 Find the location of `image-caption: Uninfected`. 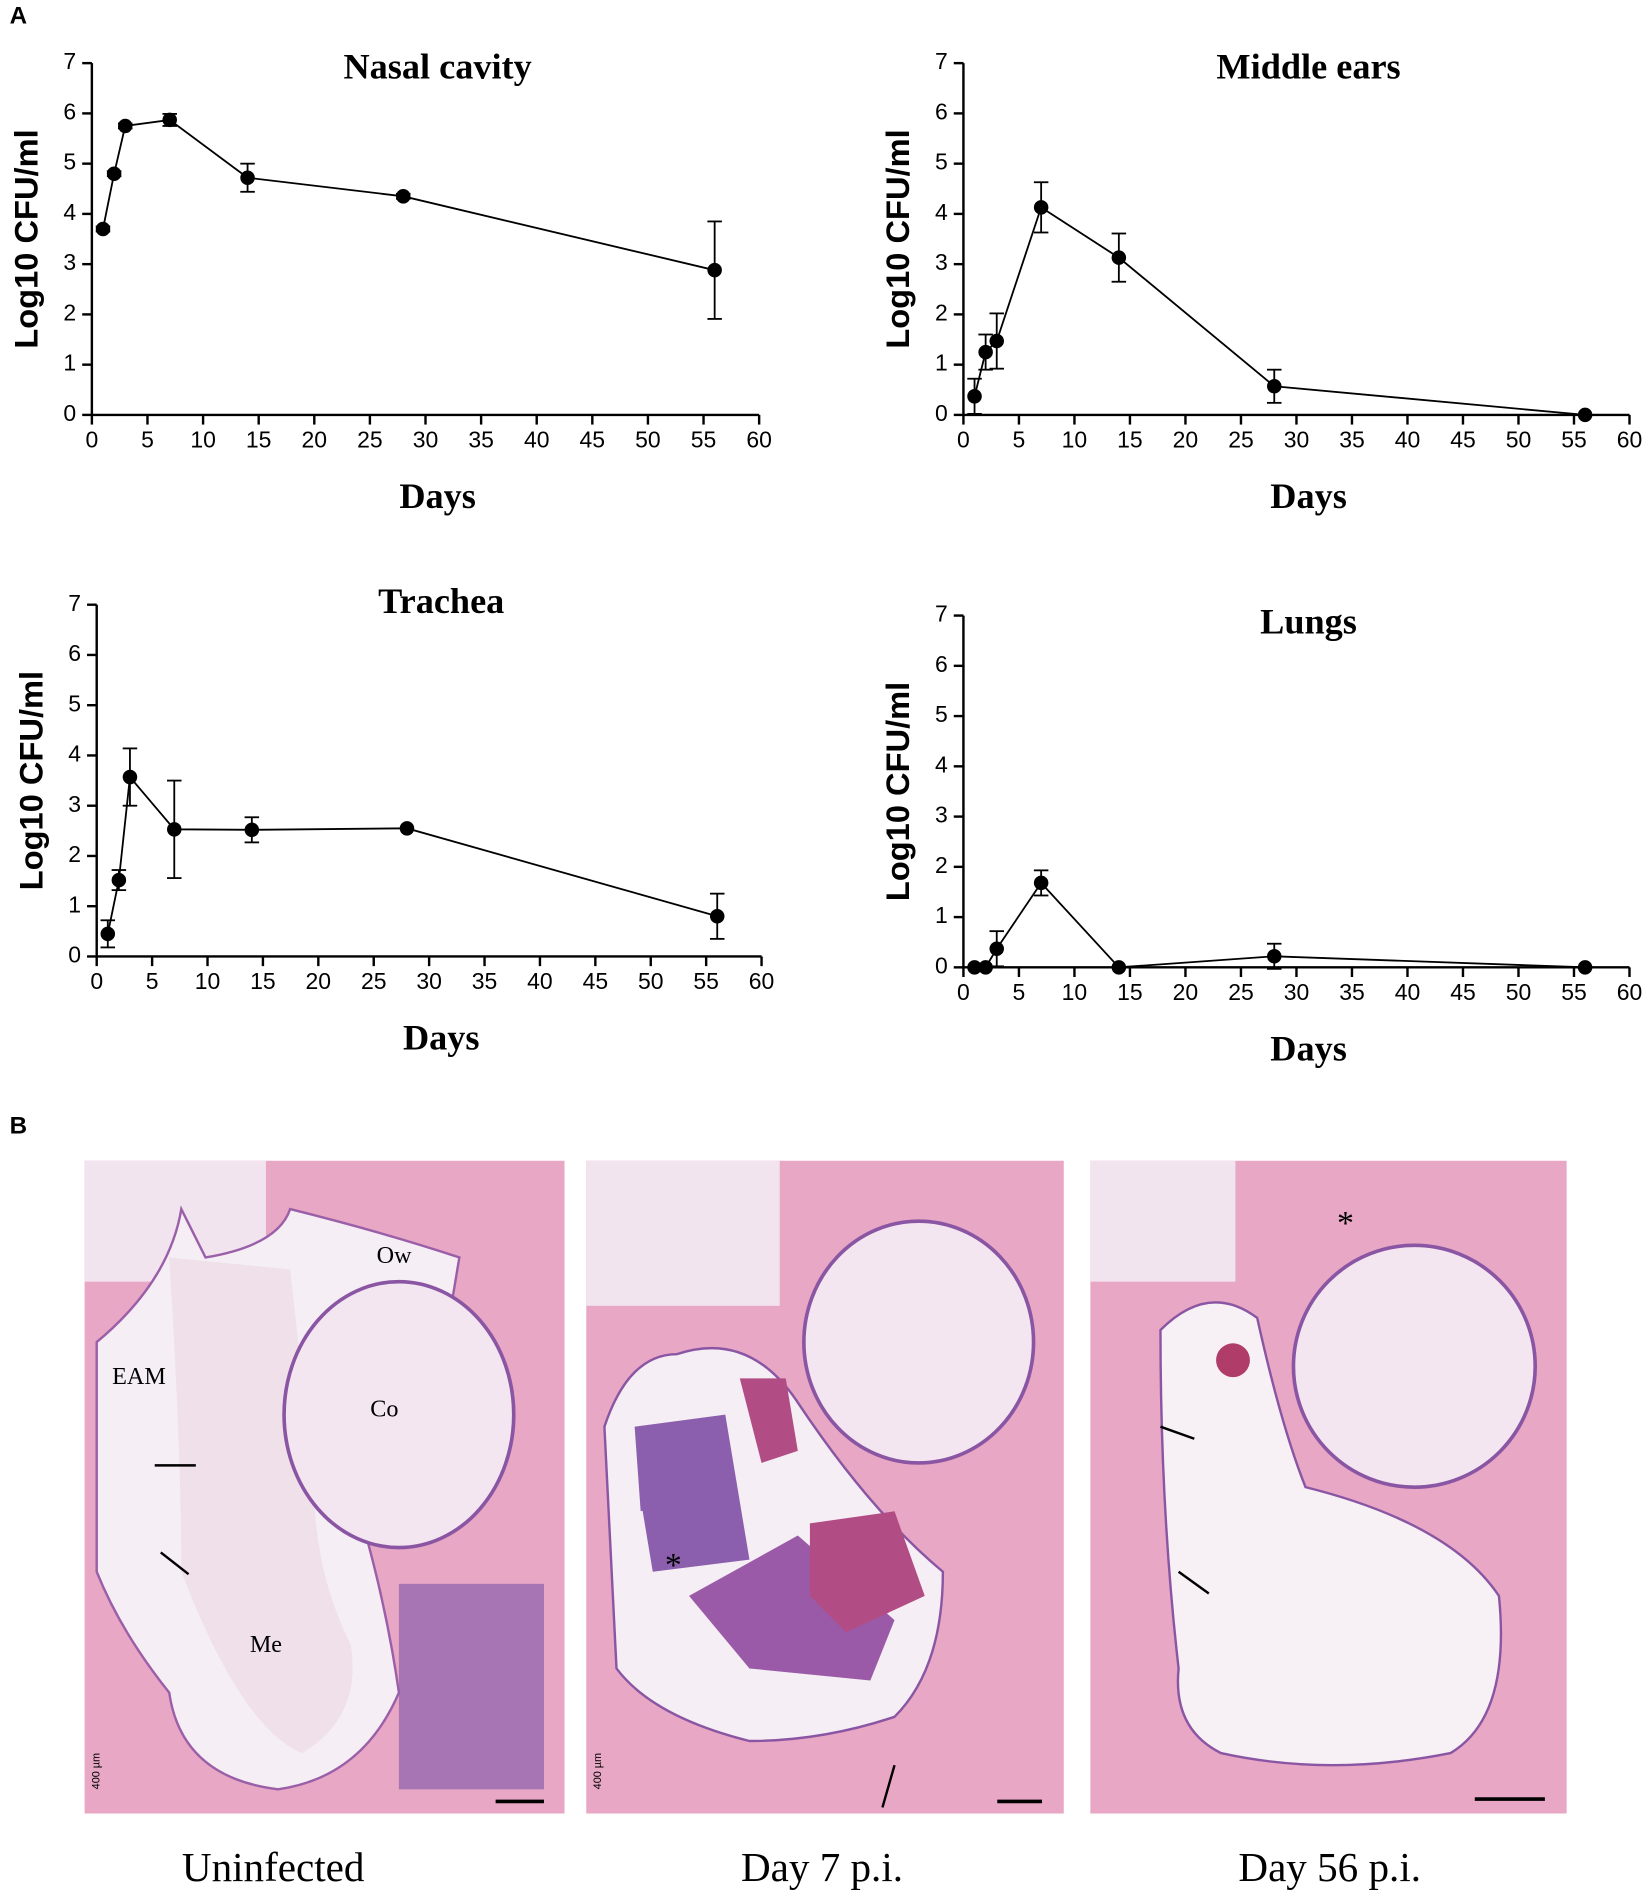

image-caption: Uninfected is located at coordinates (273, 1867).